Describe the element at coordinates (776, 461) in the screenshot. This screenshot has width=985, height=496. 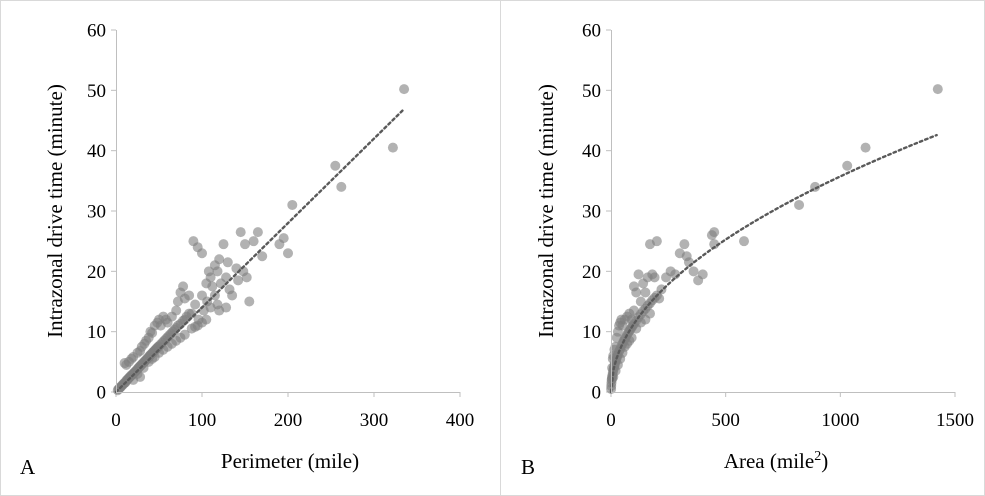
I see `x-axis-label-b: Area (mile2)` at that location.